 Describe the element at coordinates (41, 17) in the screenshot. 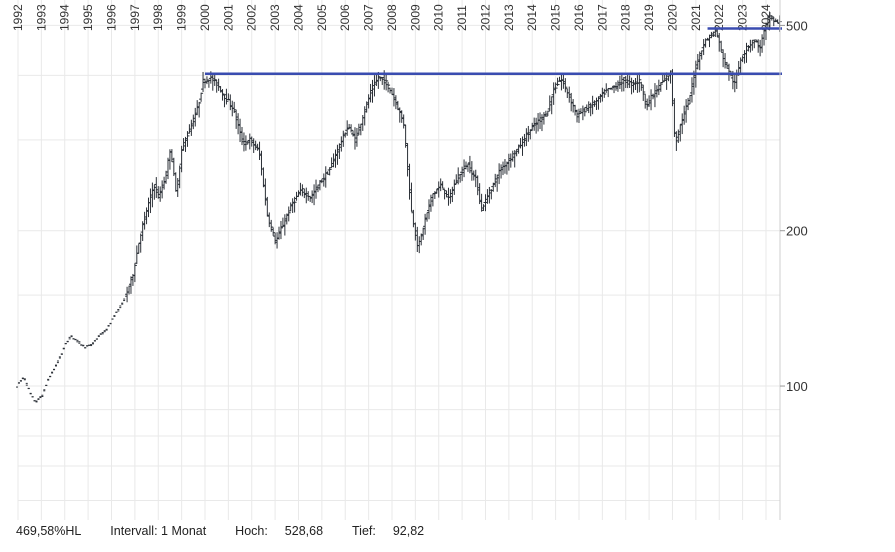

I see `year-label: 1993` at that location.